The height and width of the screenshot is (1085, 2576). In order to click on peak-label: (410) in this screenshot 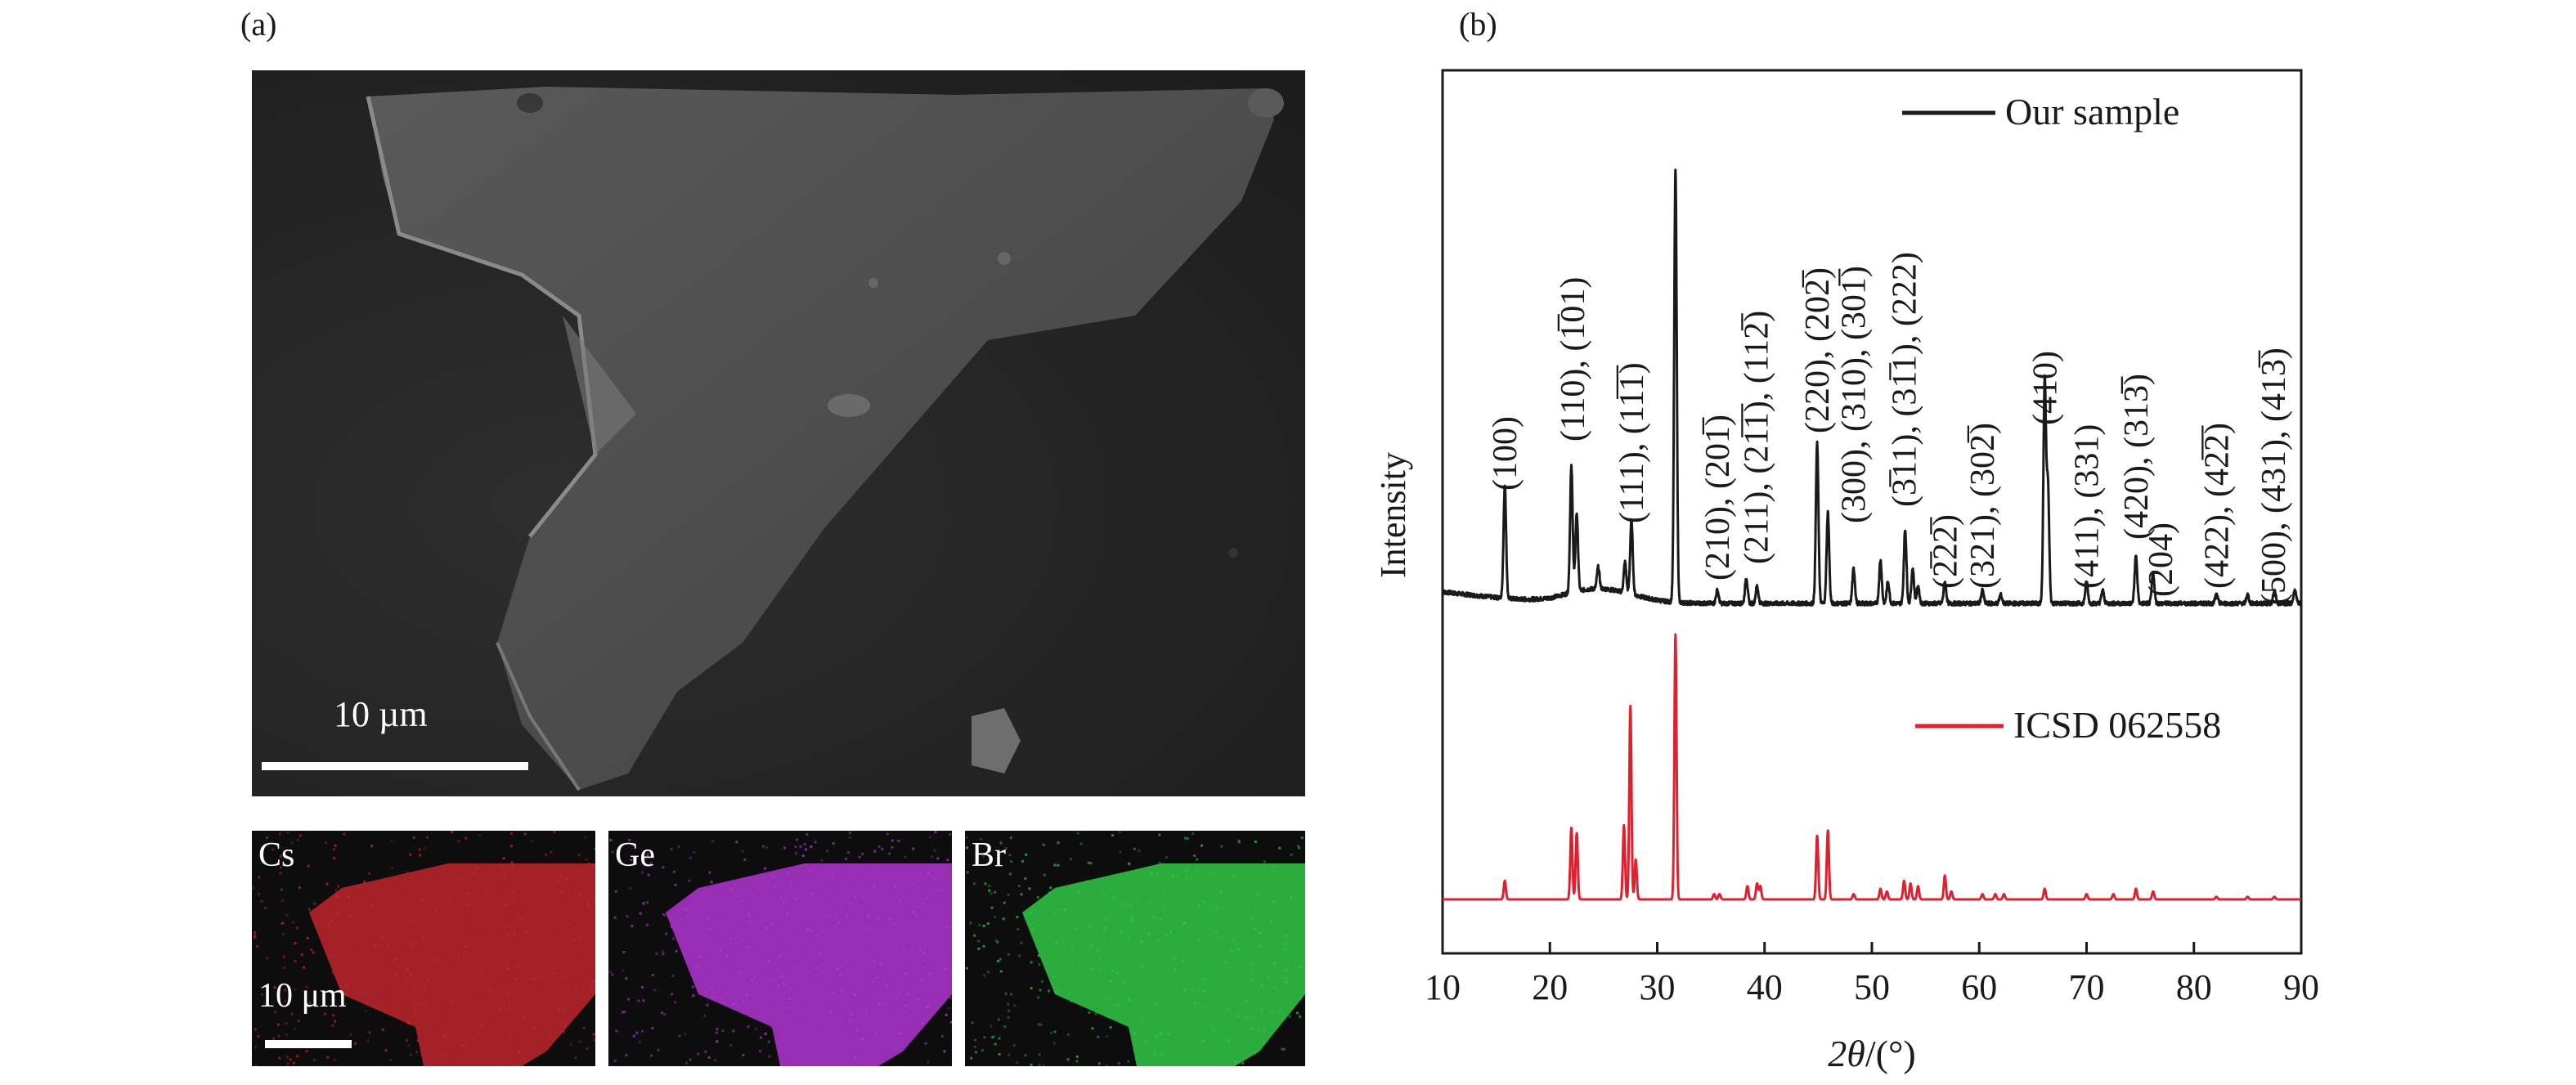, I will do `click(2045, 388)`.